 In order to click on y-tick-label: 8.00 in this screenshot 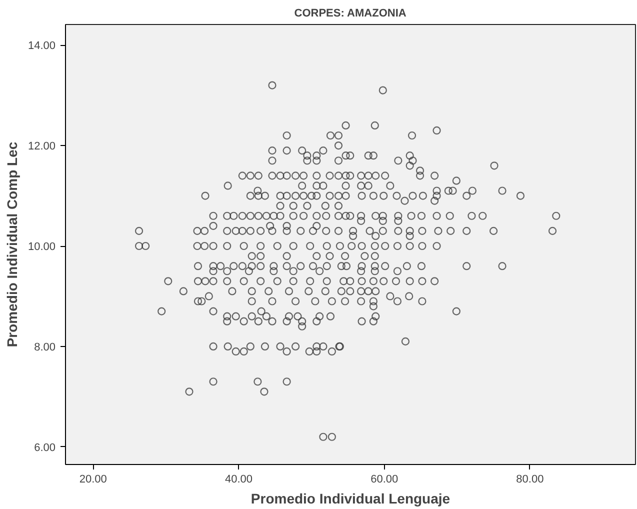, I will do `click(45, 347)`.